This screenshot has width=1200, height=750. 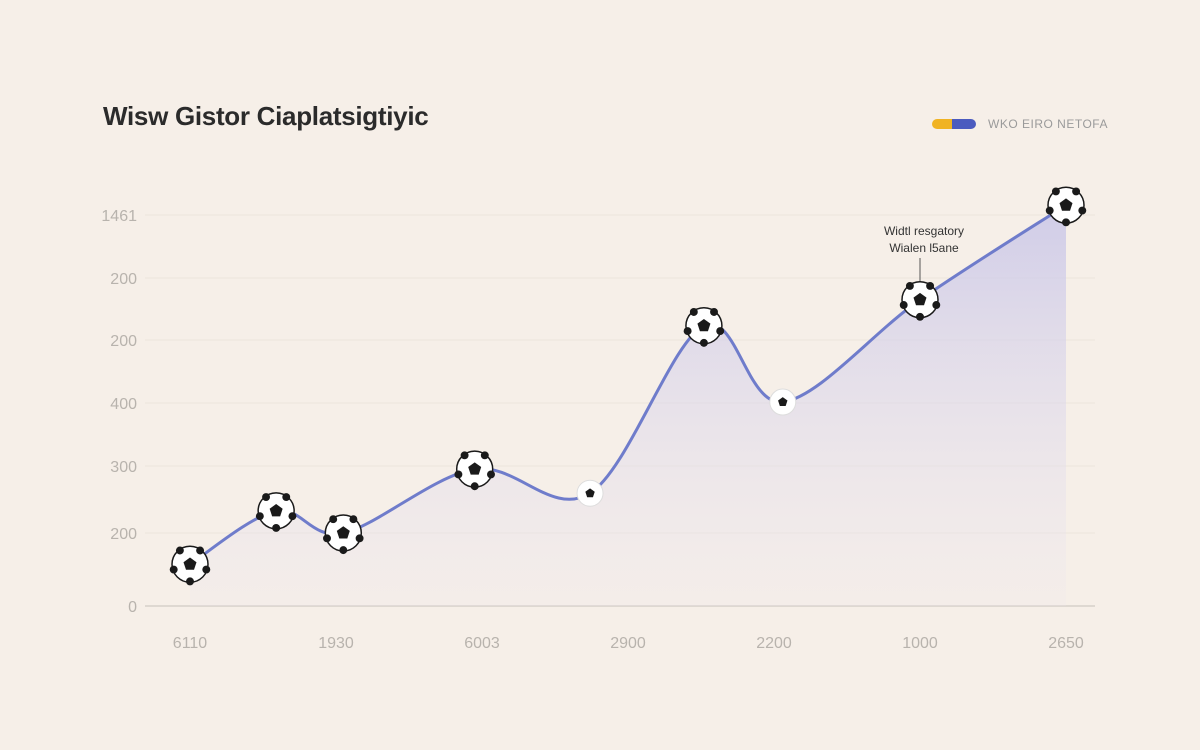 What do you see at coordinates (336, 643) in the screenshot?
I see `x-tick-label: 1930` at bounding box center [336, 643].